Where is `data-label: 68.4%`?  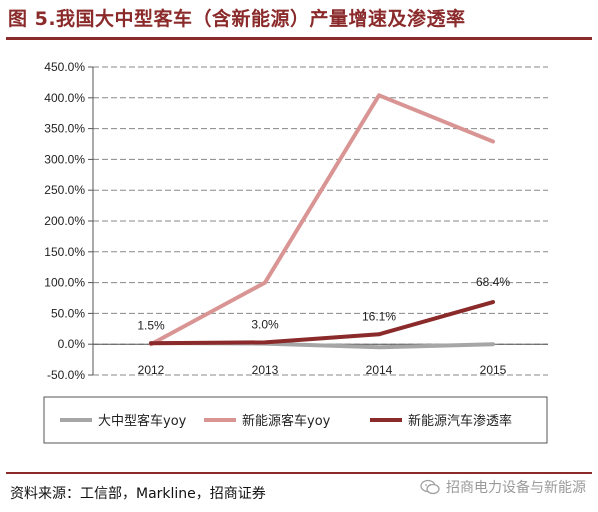 data-label: 68.4% is located at coordinates (493, 282).